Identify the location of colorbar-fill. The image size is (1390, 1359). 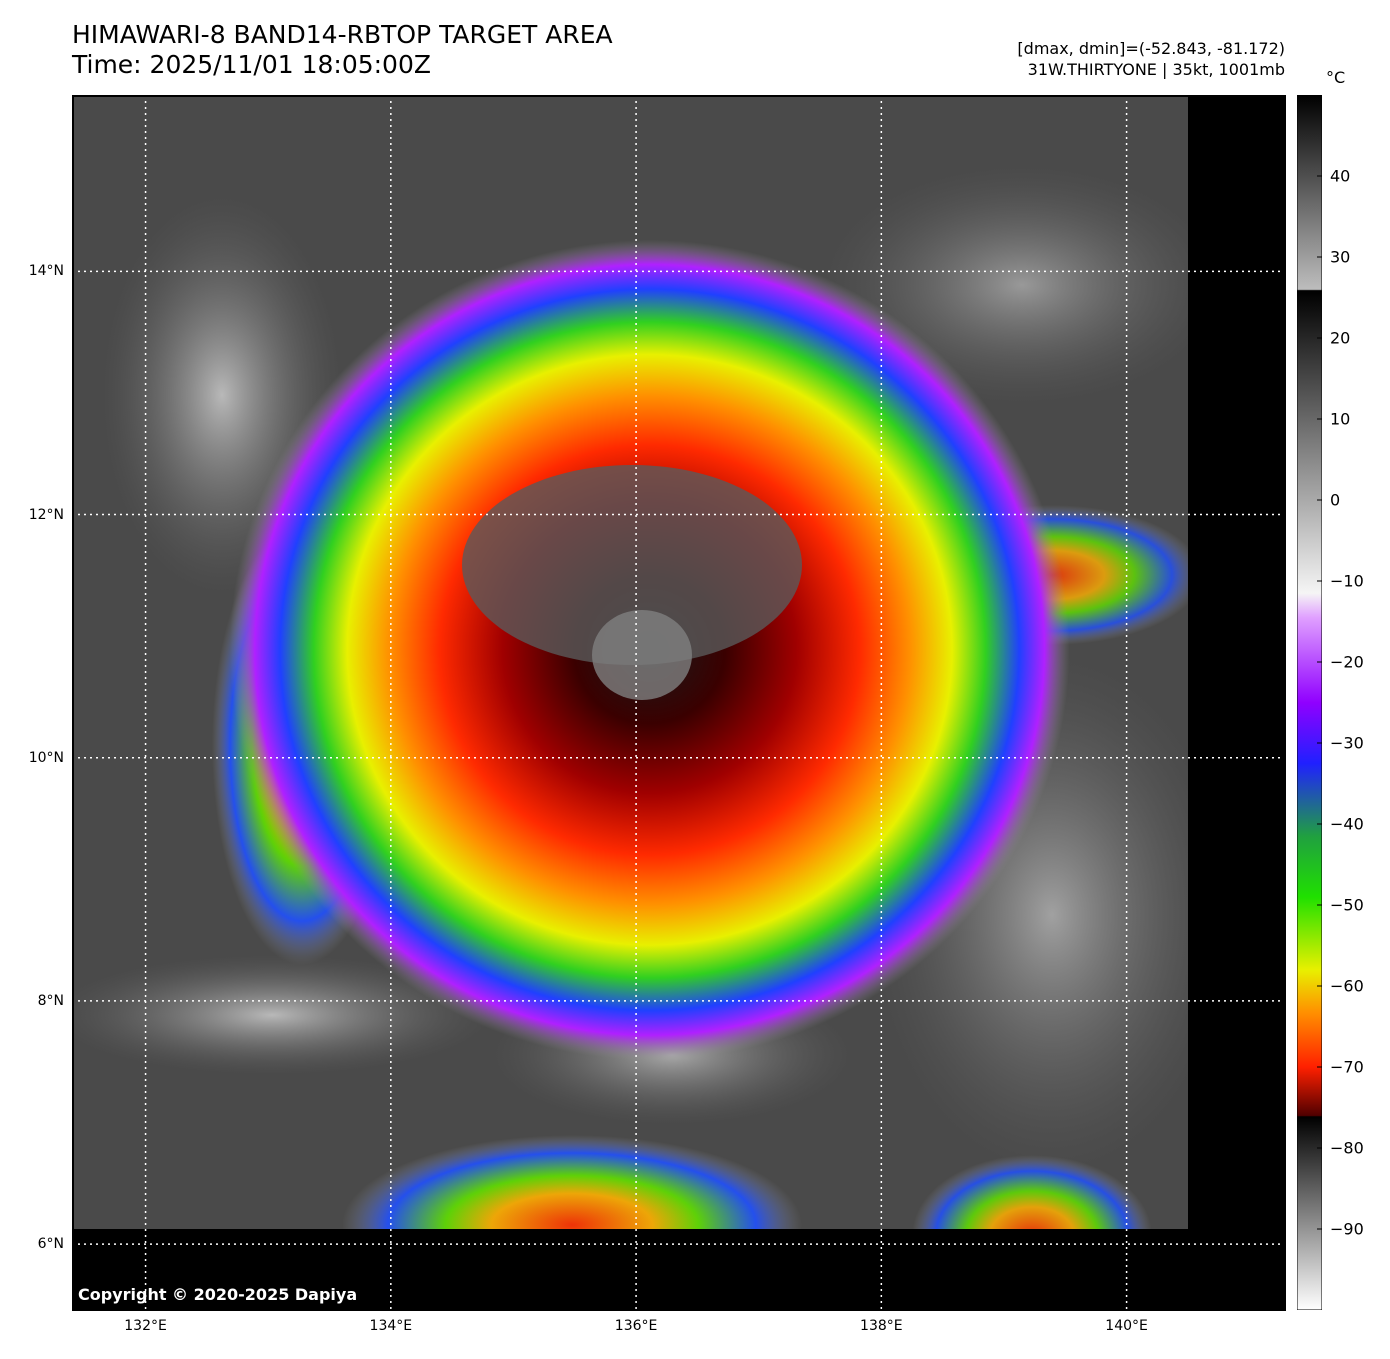
(1309, 702).